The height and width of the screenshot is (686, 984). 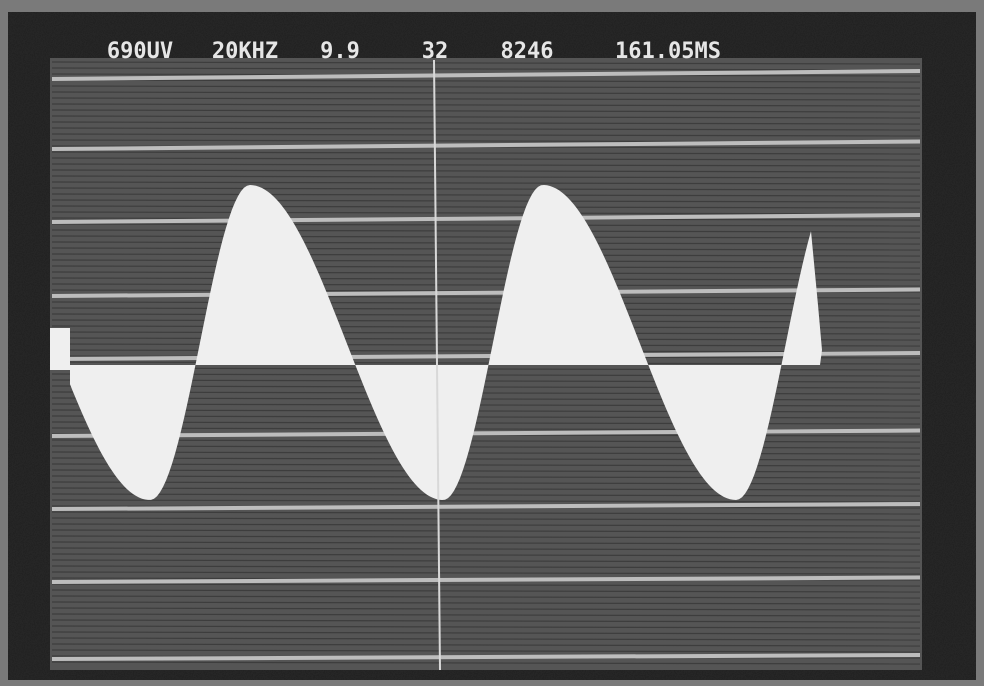 What do you see at coordinates (435, 51) in the screenshot?
I see `readout-count: 32` at bounding box center [435, 51].